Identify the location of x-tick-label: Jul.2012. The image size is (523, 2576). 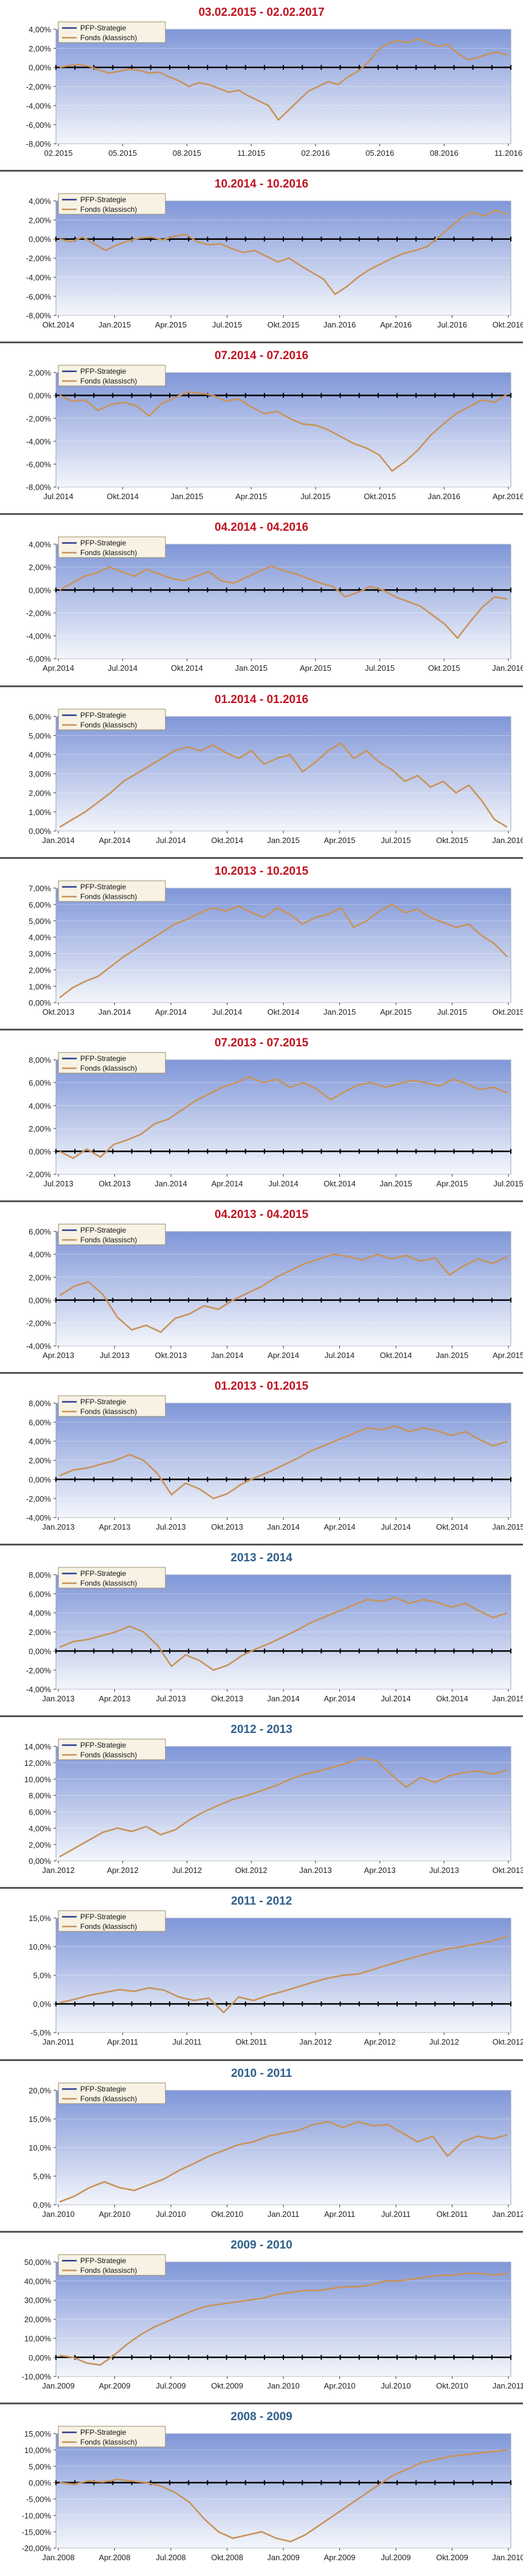
(187, 1871).